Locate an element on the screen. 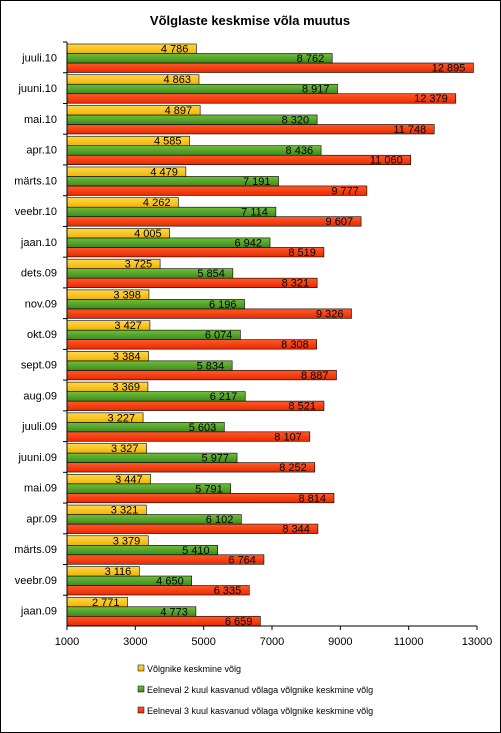  data-label-red-apr.09: 8 344 is located at coordinates (296, 530).